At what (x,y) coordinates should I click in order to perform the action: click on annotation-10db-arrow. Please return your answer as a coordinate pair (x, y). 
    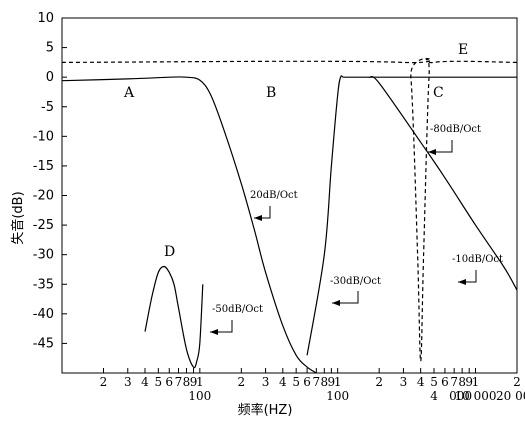
    Looking at the image, I should click on (467, 276).